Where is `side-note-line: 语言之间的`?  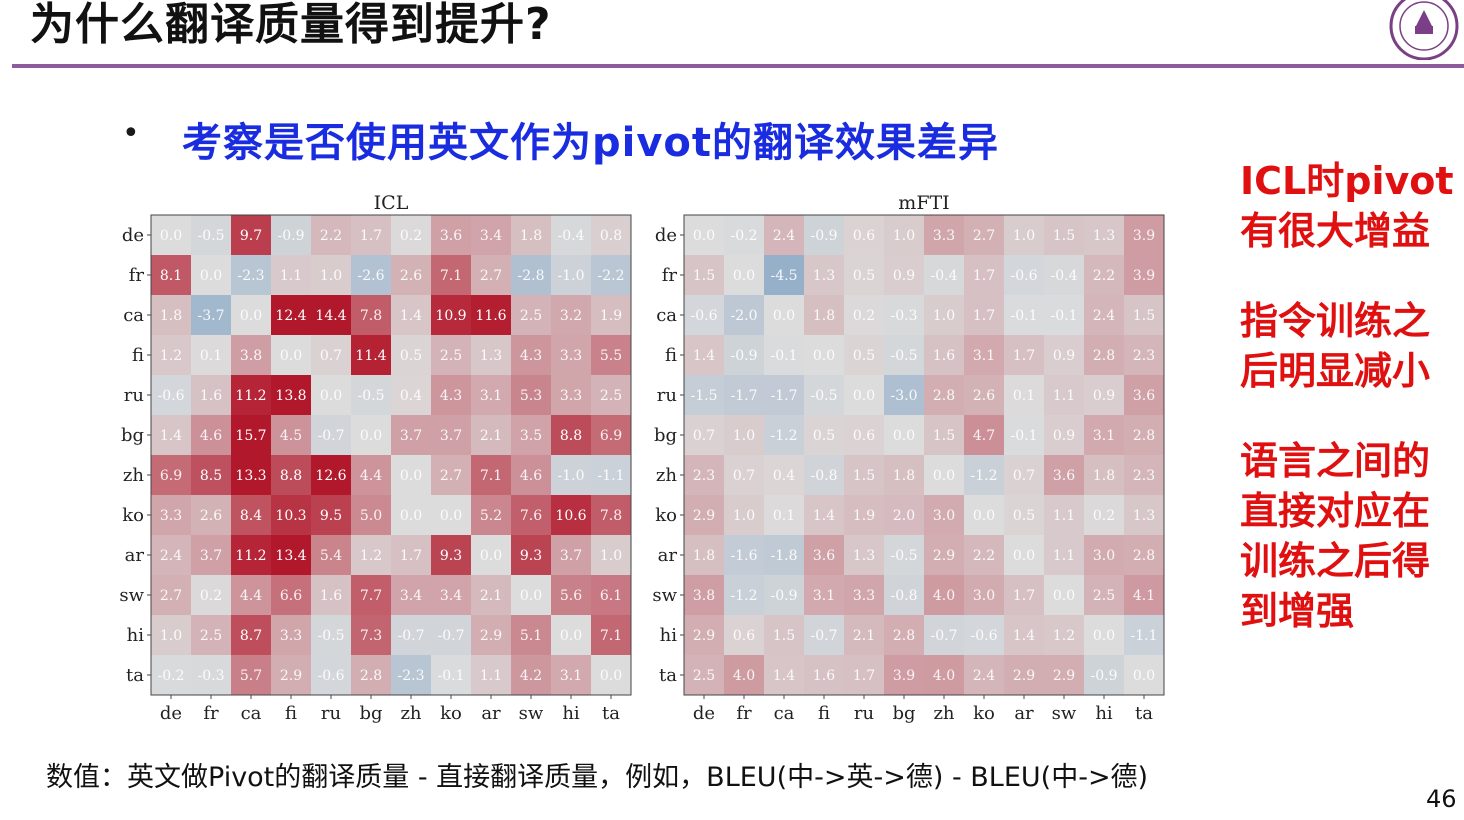
side-note-line: 语言之间的 is located at coordinates (1335, 461).